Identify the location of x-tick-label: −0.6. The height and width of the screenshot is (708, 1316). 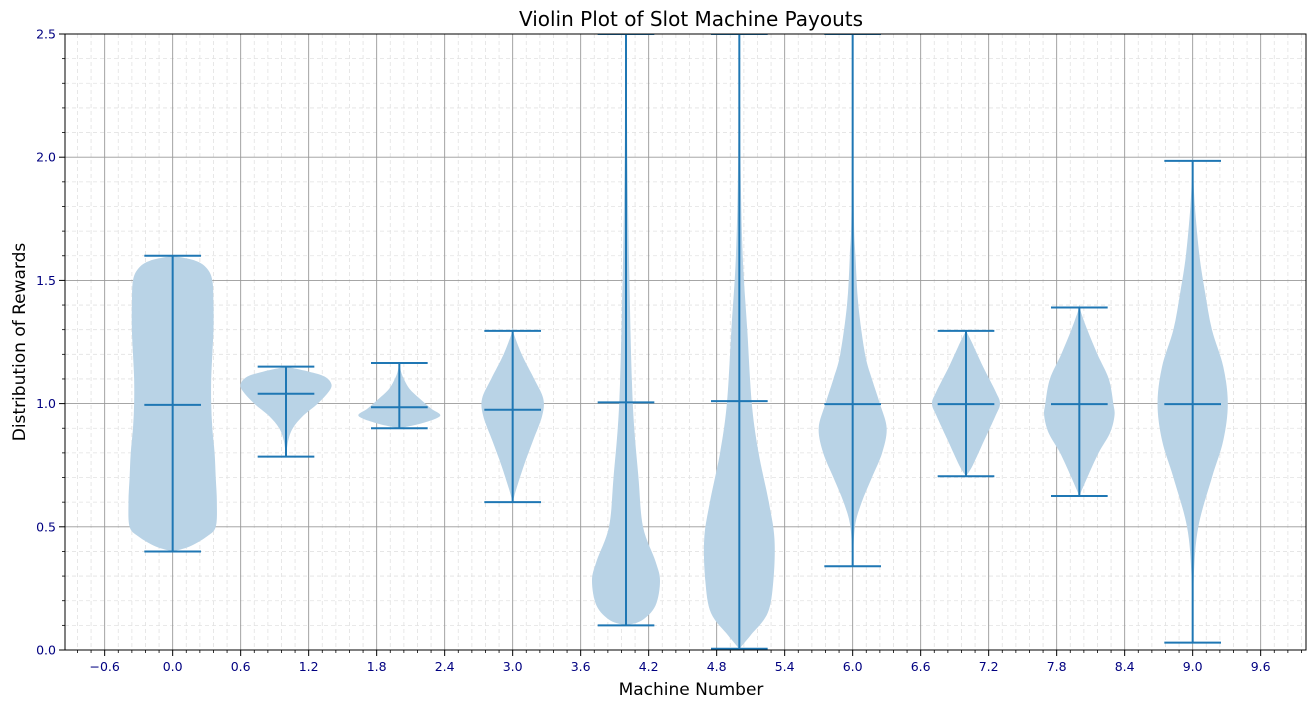
(104, 666).